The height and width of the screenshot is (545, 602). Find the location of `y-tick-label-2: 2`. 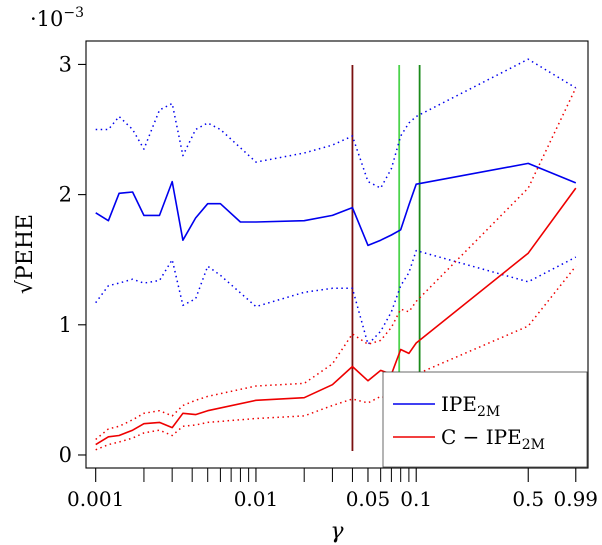

y-tick-label-2: 2 is located at coordinates (65, 195).